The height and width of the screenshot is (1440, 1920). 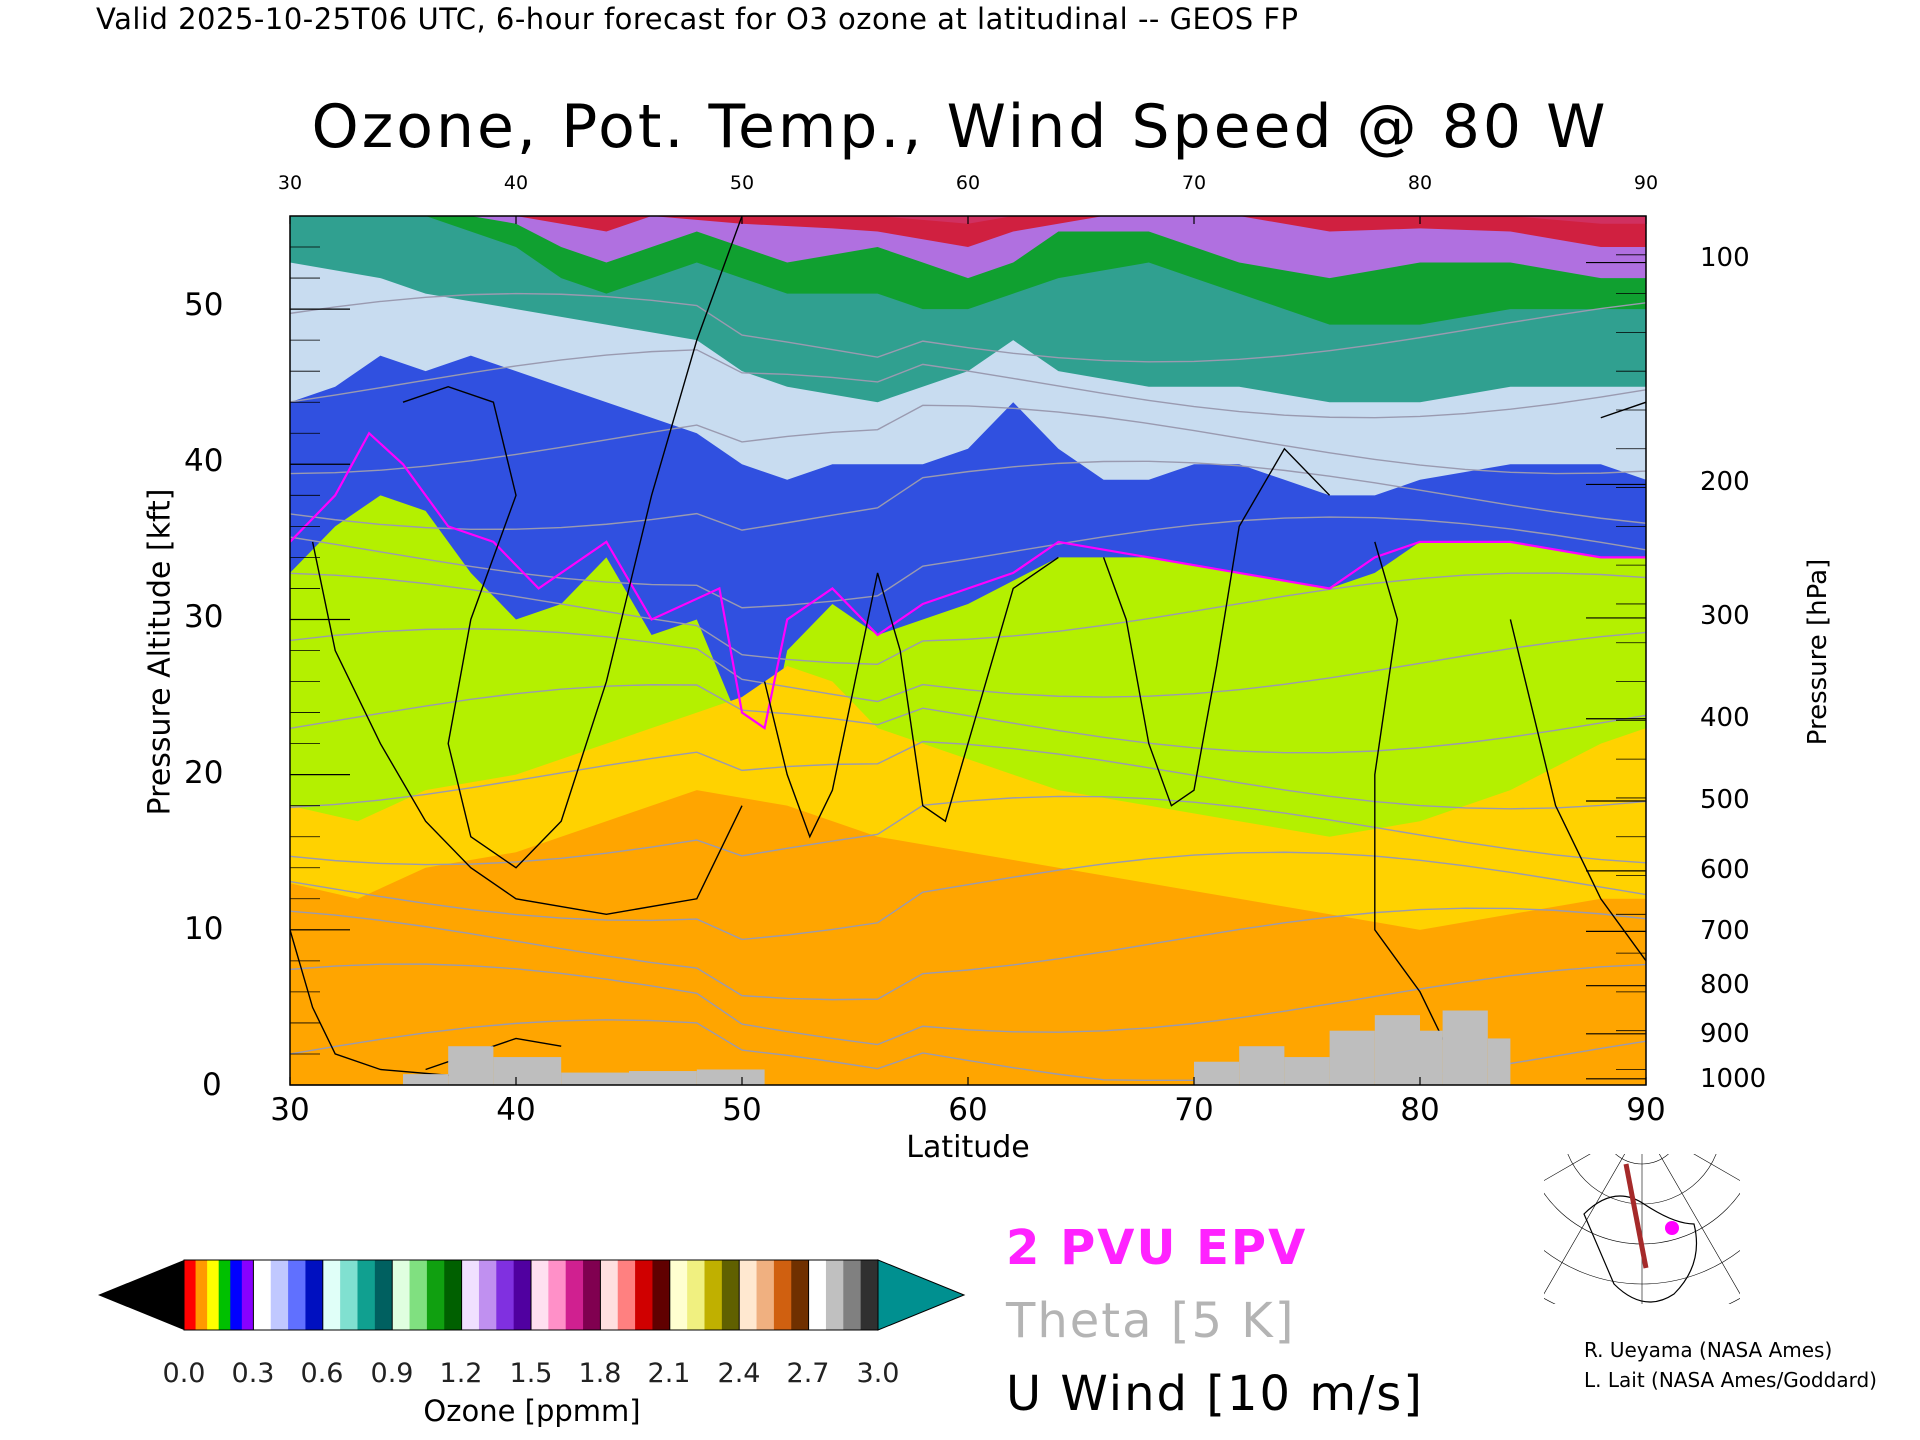 What do you see at coordinates (968, 1110) in the screenshot?
I see `x-tick-bottom: 60` at bounding box center [968, 1110].